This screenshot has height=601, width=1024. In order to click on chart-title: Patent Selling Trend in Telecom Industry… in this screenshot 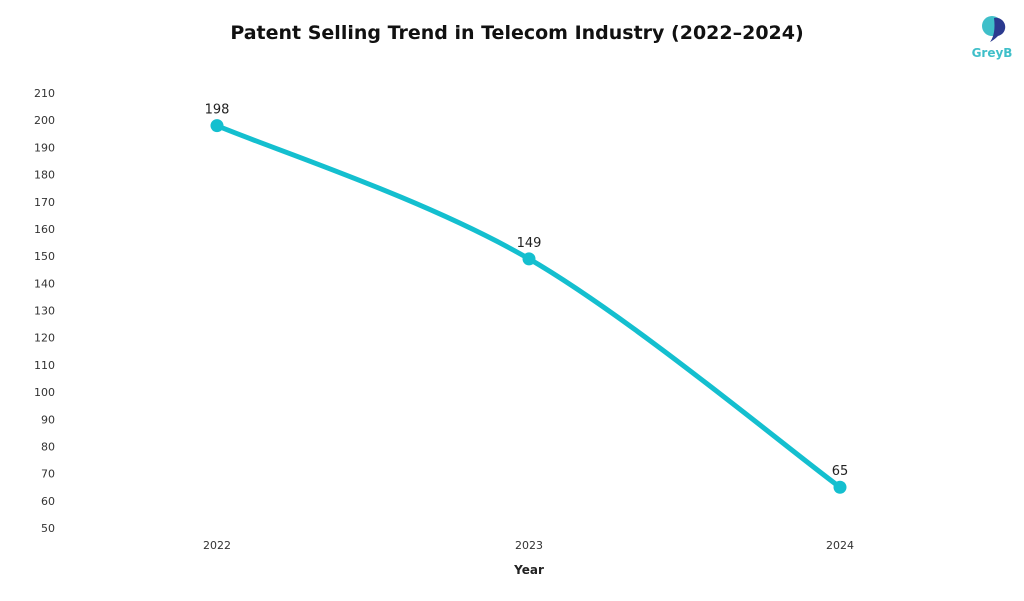, I will do `click(517, 33)`.